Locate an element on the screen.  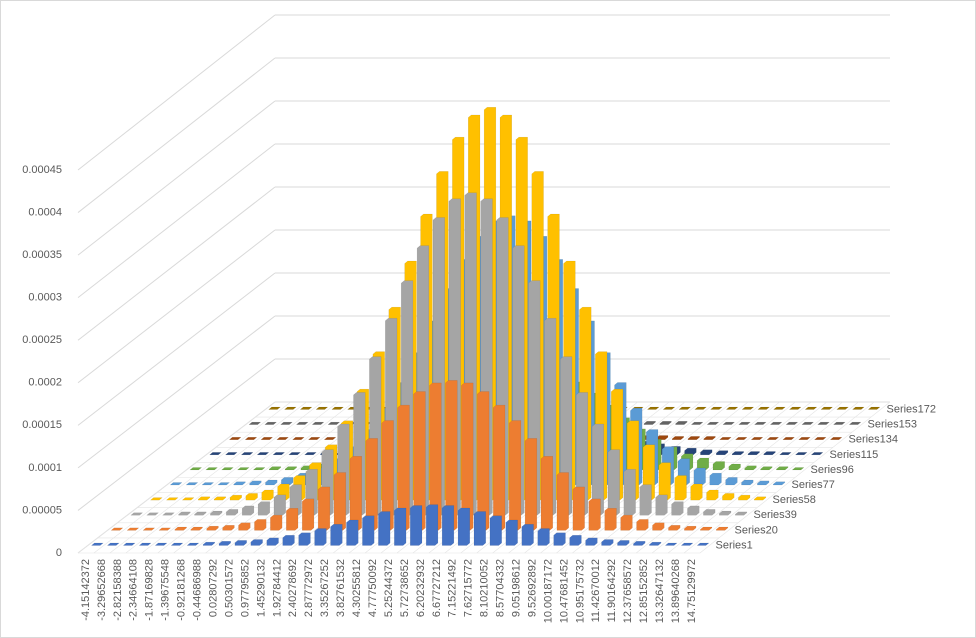
x-tick-label: 2.87772972 is located at coordinates (309, 588).